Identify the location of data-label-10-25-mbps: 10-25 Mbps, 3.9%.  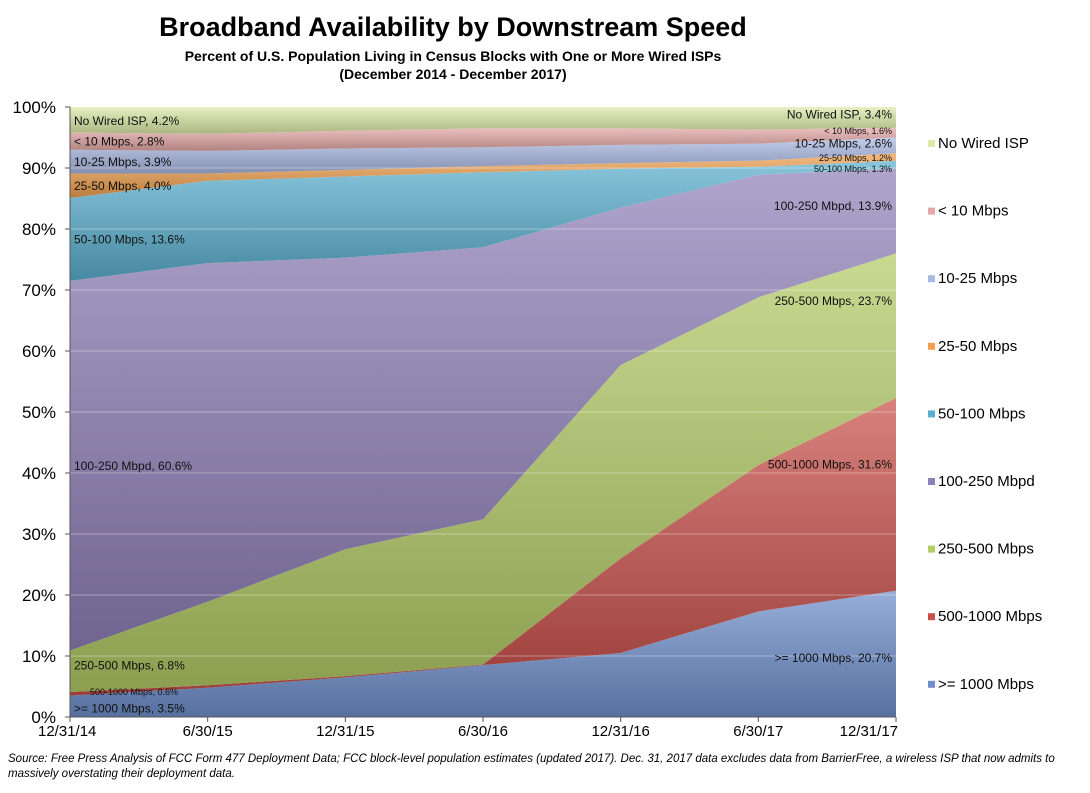
(123, 162).